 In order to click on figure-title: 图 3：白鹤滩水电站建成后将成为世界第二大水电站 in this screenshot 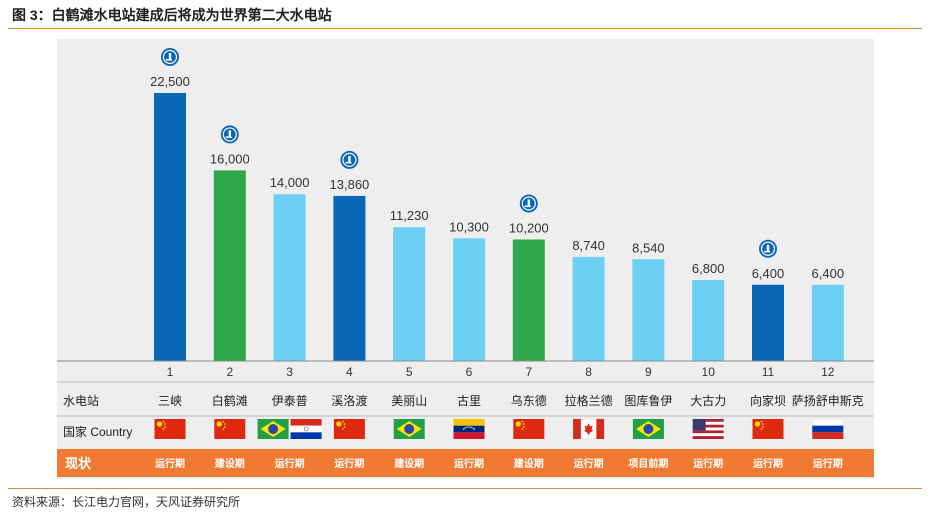, I will do `click(172, 15)`.